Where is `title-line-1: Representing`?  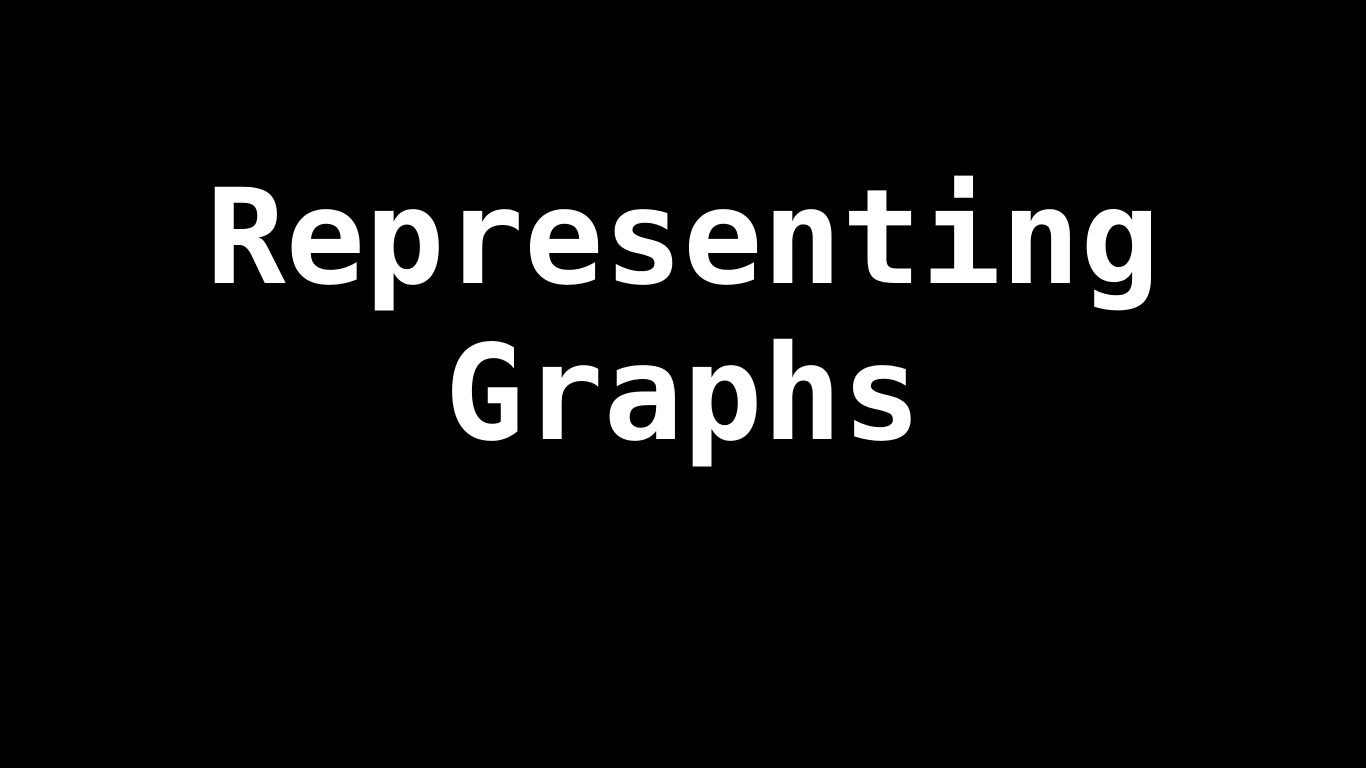 title-line-1: Representing is located at coordinates (683, 238).